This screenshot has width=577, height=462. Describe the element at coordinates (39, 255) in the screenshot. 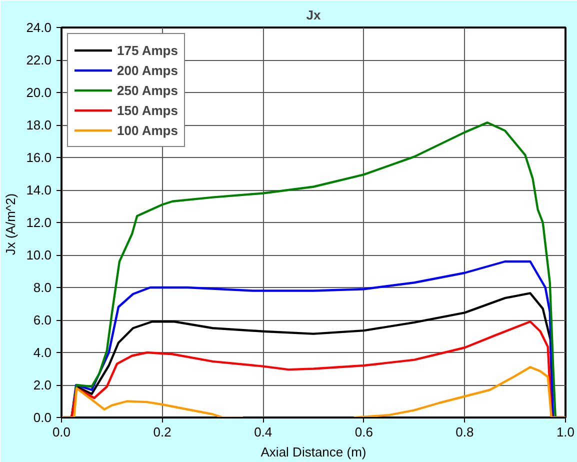

I see `y-tick-label: 10.0` at that location.